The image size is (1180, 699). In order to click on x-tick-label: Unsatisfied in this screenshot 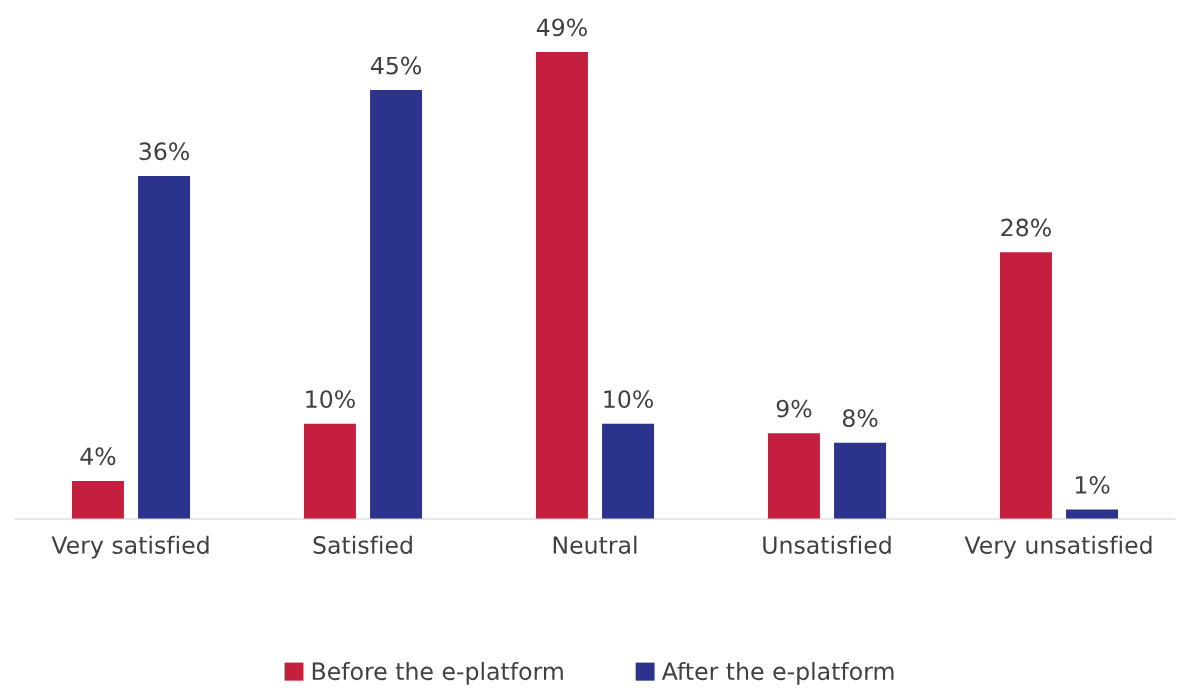, I will do `click(827, 544)`.